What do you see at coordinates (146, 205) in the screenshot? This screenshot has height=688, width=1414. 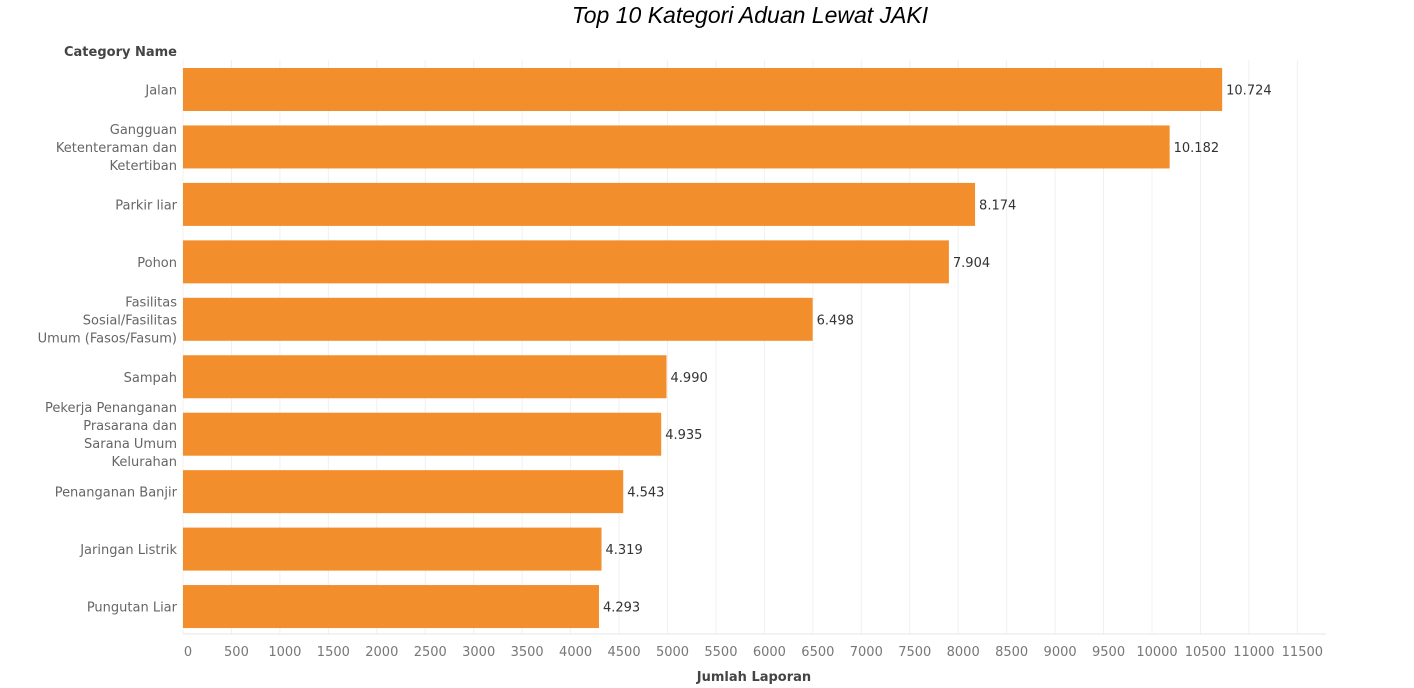 I see `category-label: Parkir liar` at bounding box center [146, 205].